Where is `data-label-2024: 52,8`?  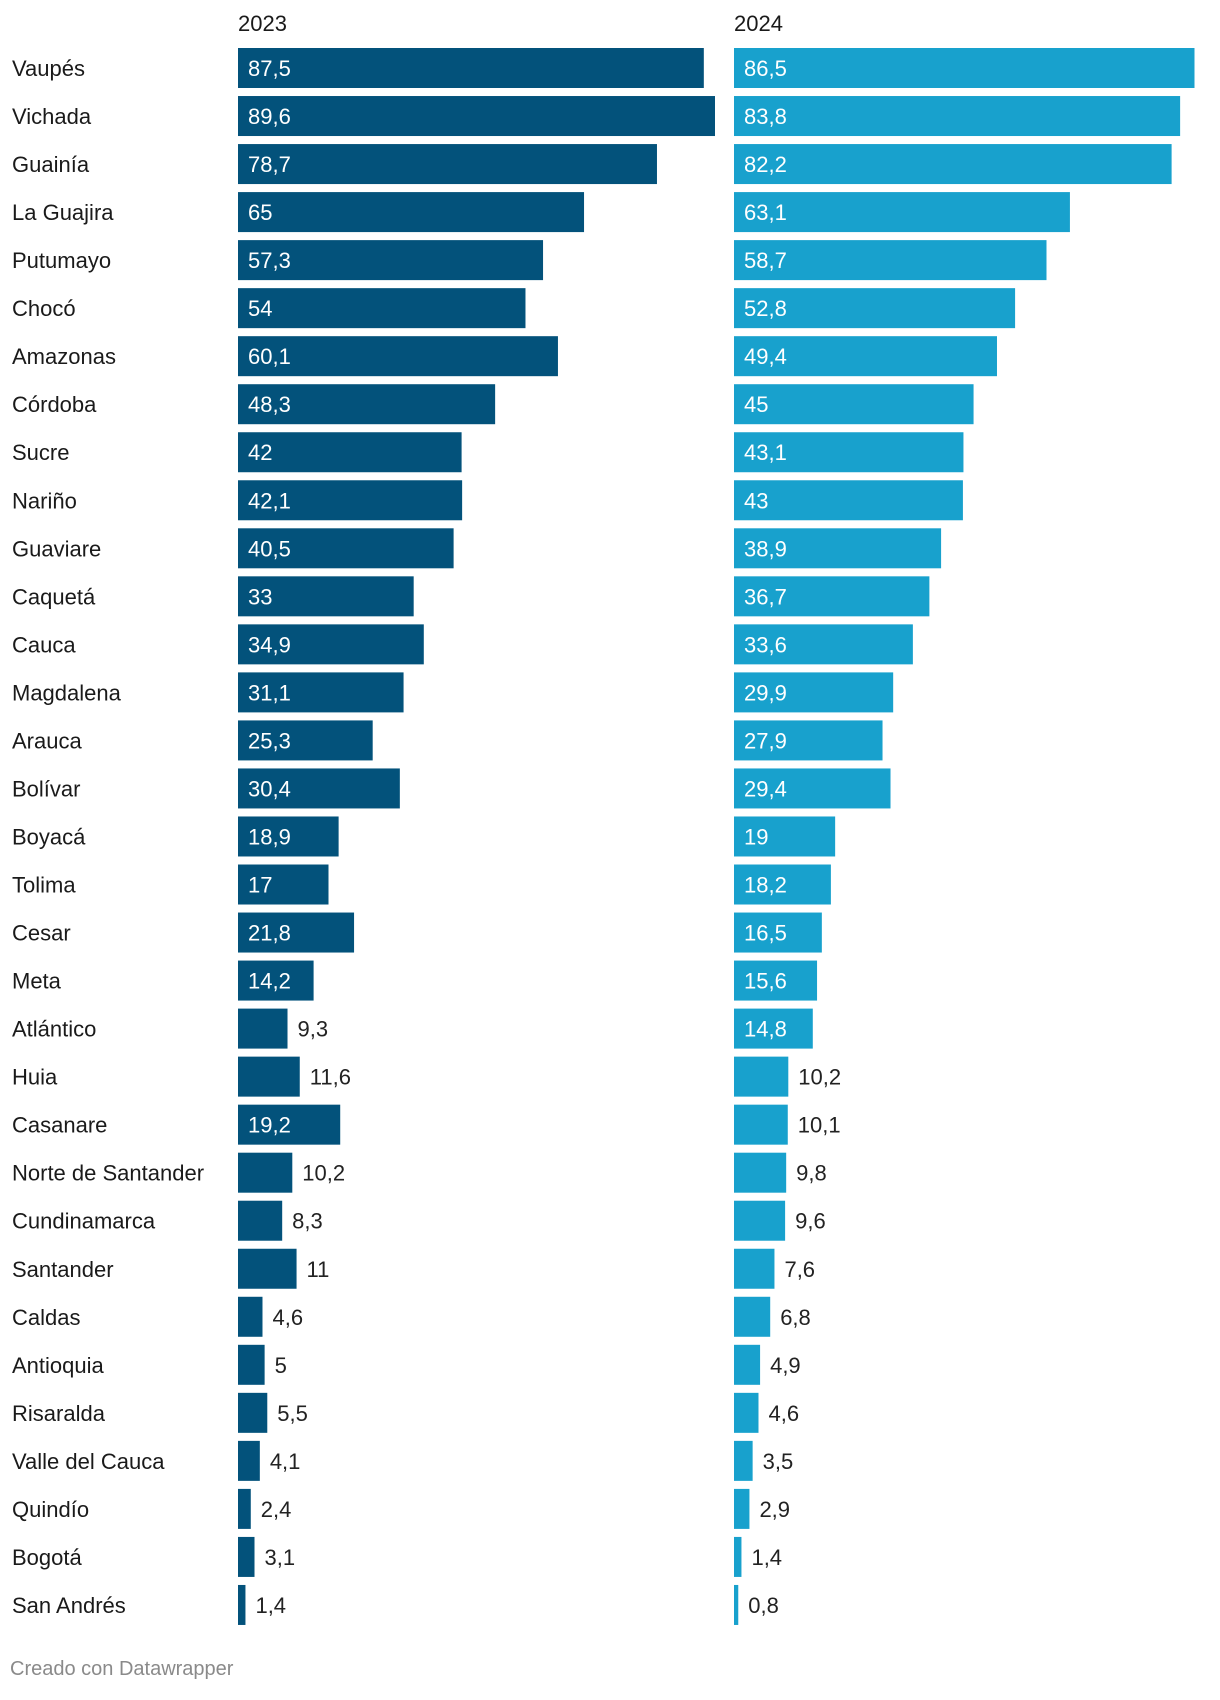 data-label-2024: 52,8 is located at coordinates (765, 308).